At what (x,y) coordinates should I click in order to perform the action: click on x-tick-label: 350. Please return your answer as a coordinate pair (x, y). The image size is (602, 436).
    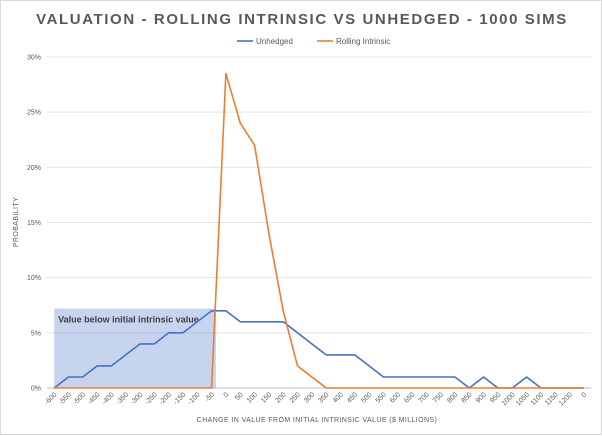
    Looking at the image, I should click on (323, 397).